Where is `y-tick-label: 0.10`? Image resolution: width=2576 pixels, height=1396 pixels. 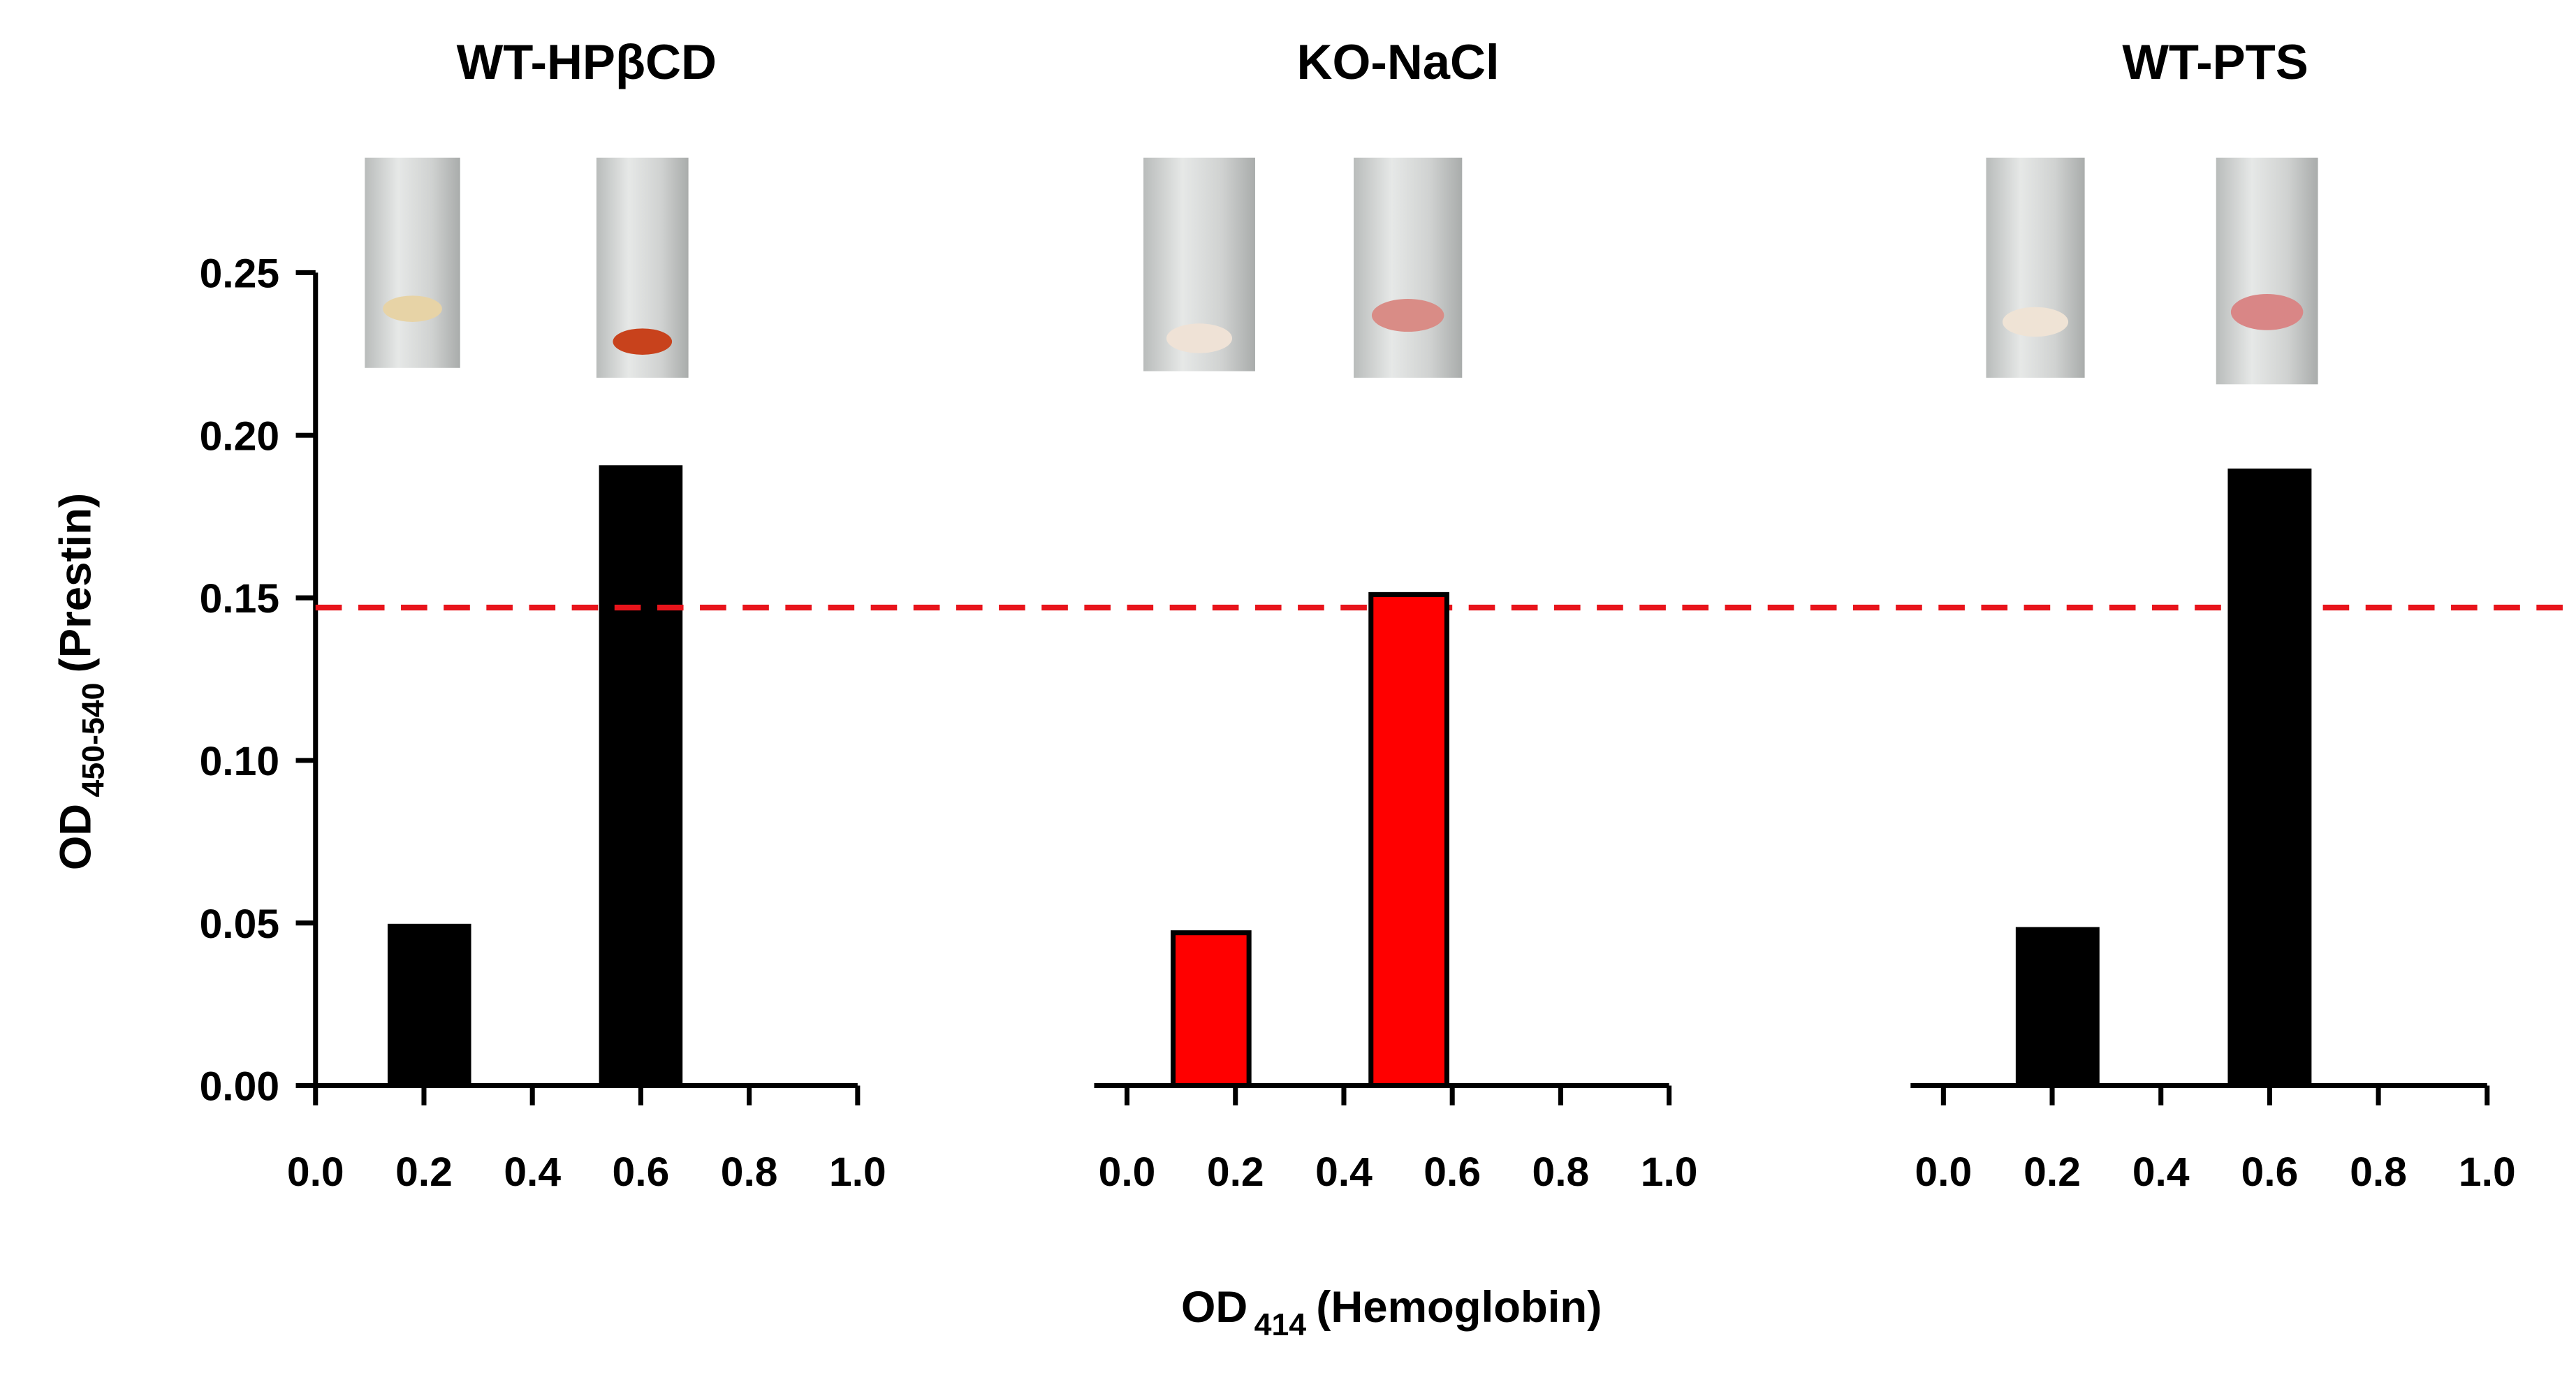
y-tick-label: 0.10 is located at coordinates (240, 761).